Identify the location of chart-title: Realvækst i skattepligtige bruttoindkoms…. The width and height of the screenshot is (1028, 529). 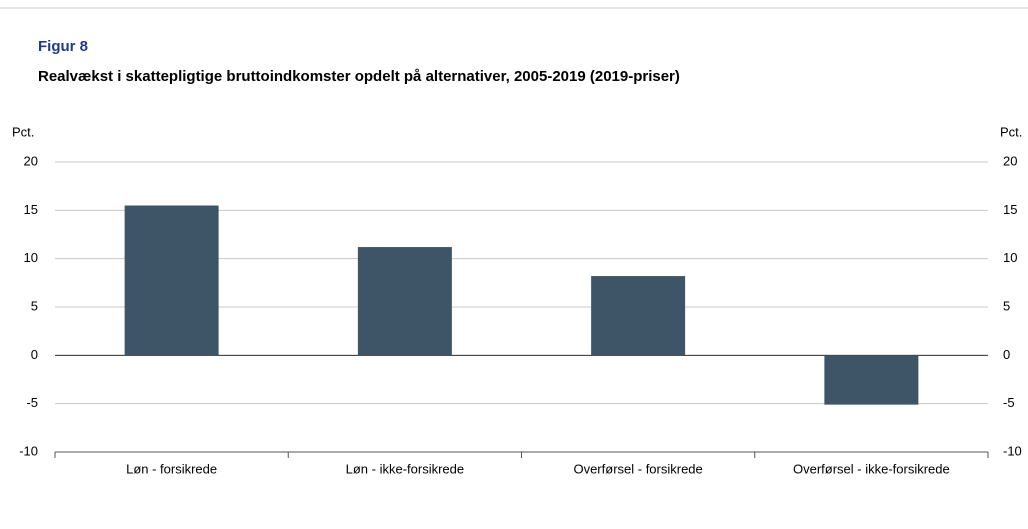
(359, 76).